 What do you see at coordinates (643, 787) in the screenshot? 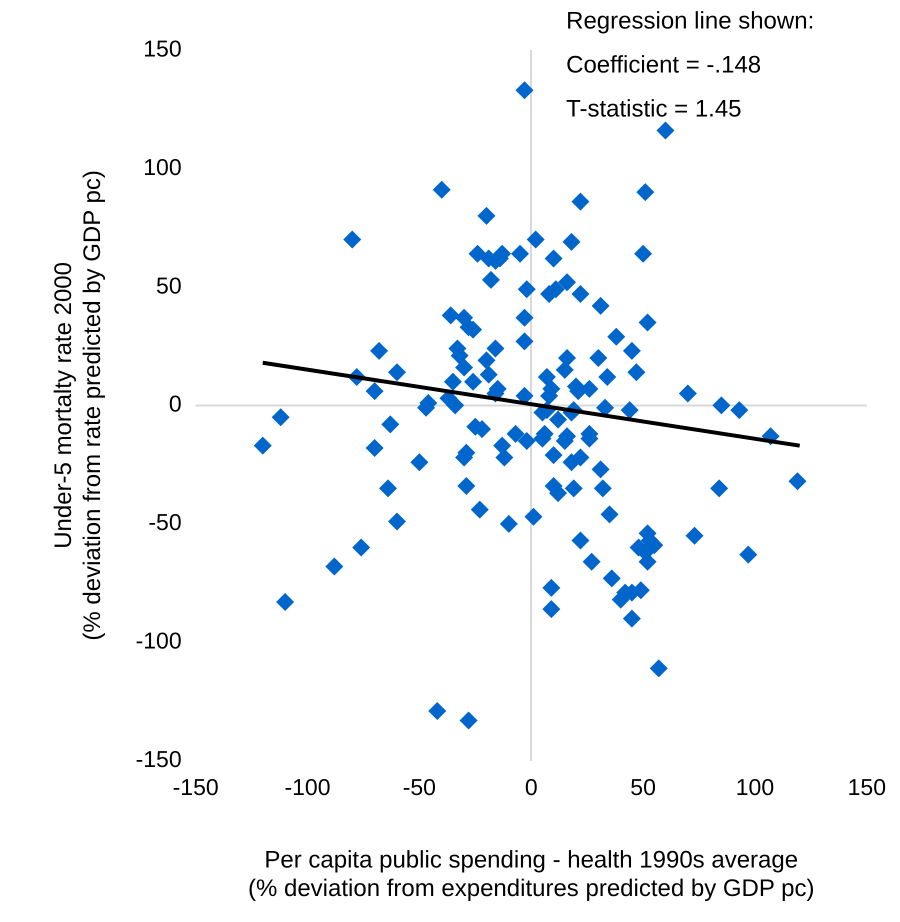
I see `x-tick-label: 50` at bounding box center [643, 787].